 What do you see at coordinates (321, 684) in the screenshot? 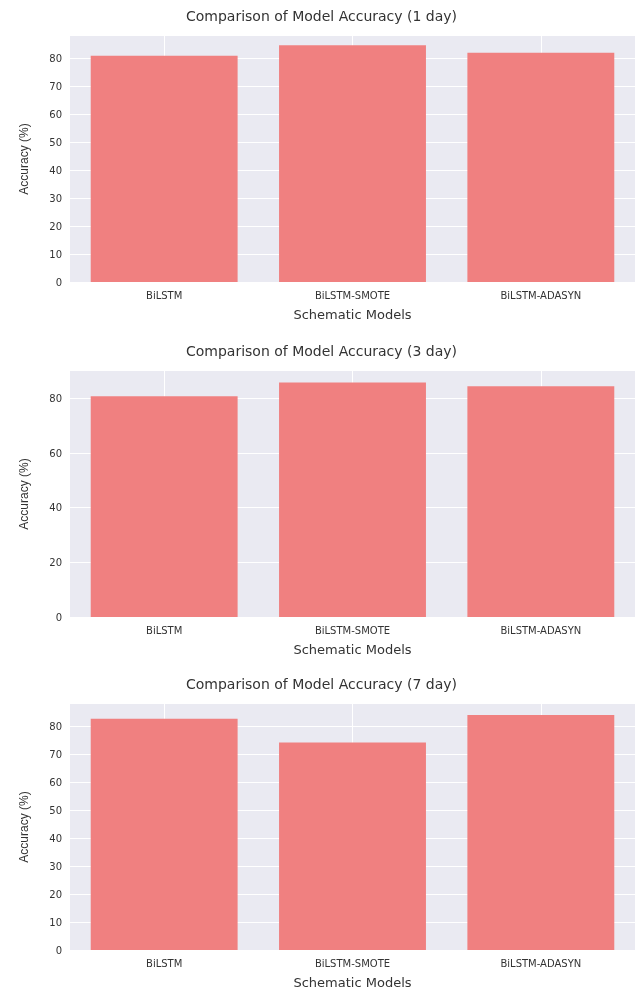
I see `chart-title: Comparison of Model Accuracy (7 day)` at bounding box center [321, 684].